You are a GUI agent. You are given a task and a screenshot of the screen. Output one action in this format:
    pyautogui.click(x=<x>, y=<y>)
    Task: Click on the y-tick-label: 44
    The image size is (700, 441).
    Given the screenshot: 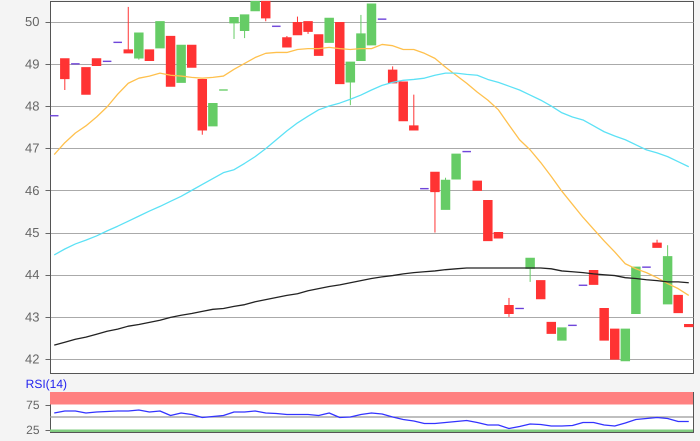 What is the action you would take?
    pyautogui.click(x=32, y=274)
    